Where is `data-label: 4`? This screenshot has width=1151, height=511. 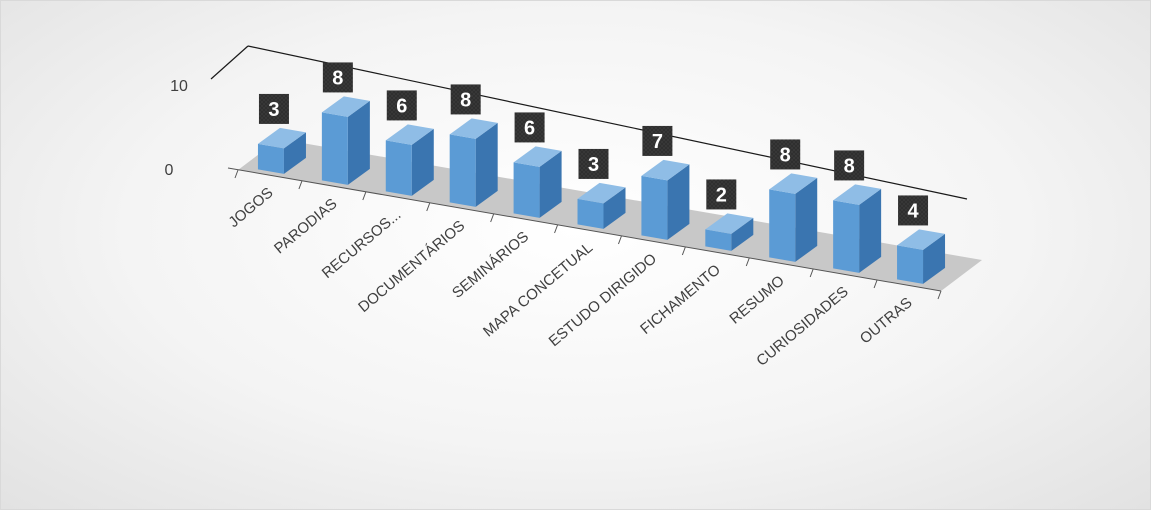
data-label: 4 is located at coordinates (913, 211).